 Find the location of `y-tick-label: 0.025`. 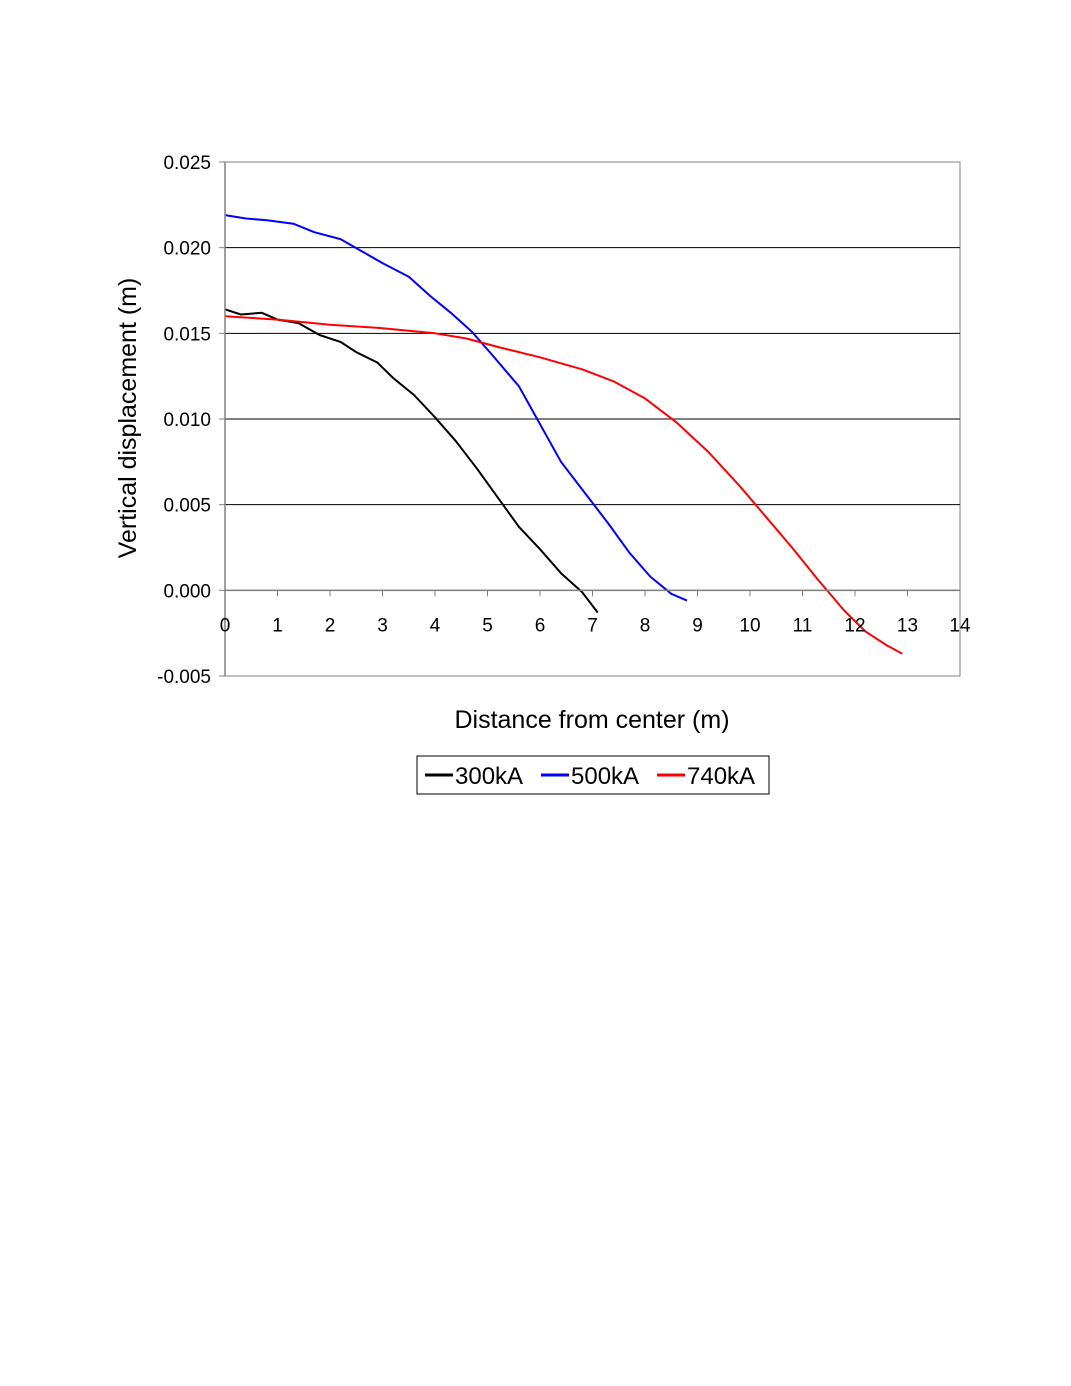

y-tick-label: 0.025 is located at coordinates (187, 163).